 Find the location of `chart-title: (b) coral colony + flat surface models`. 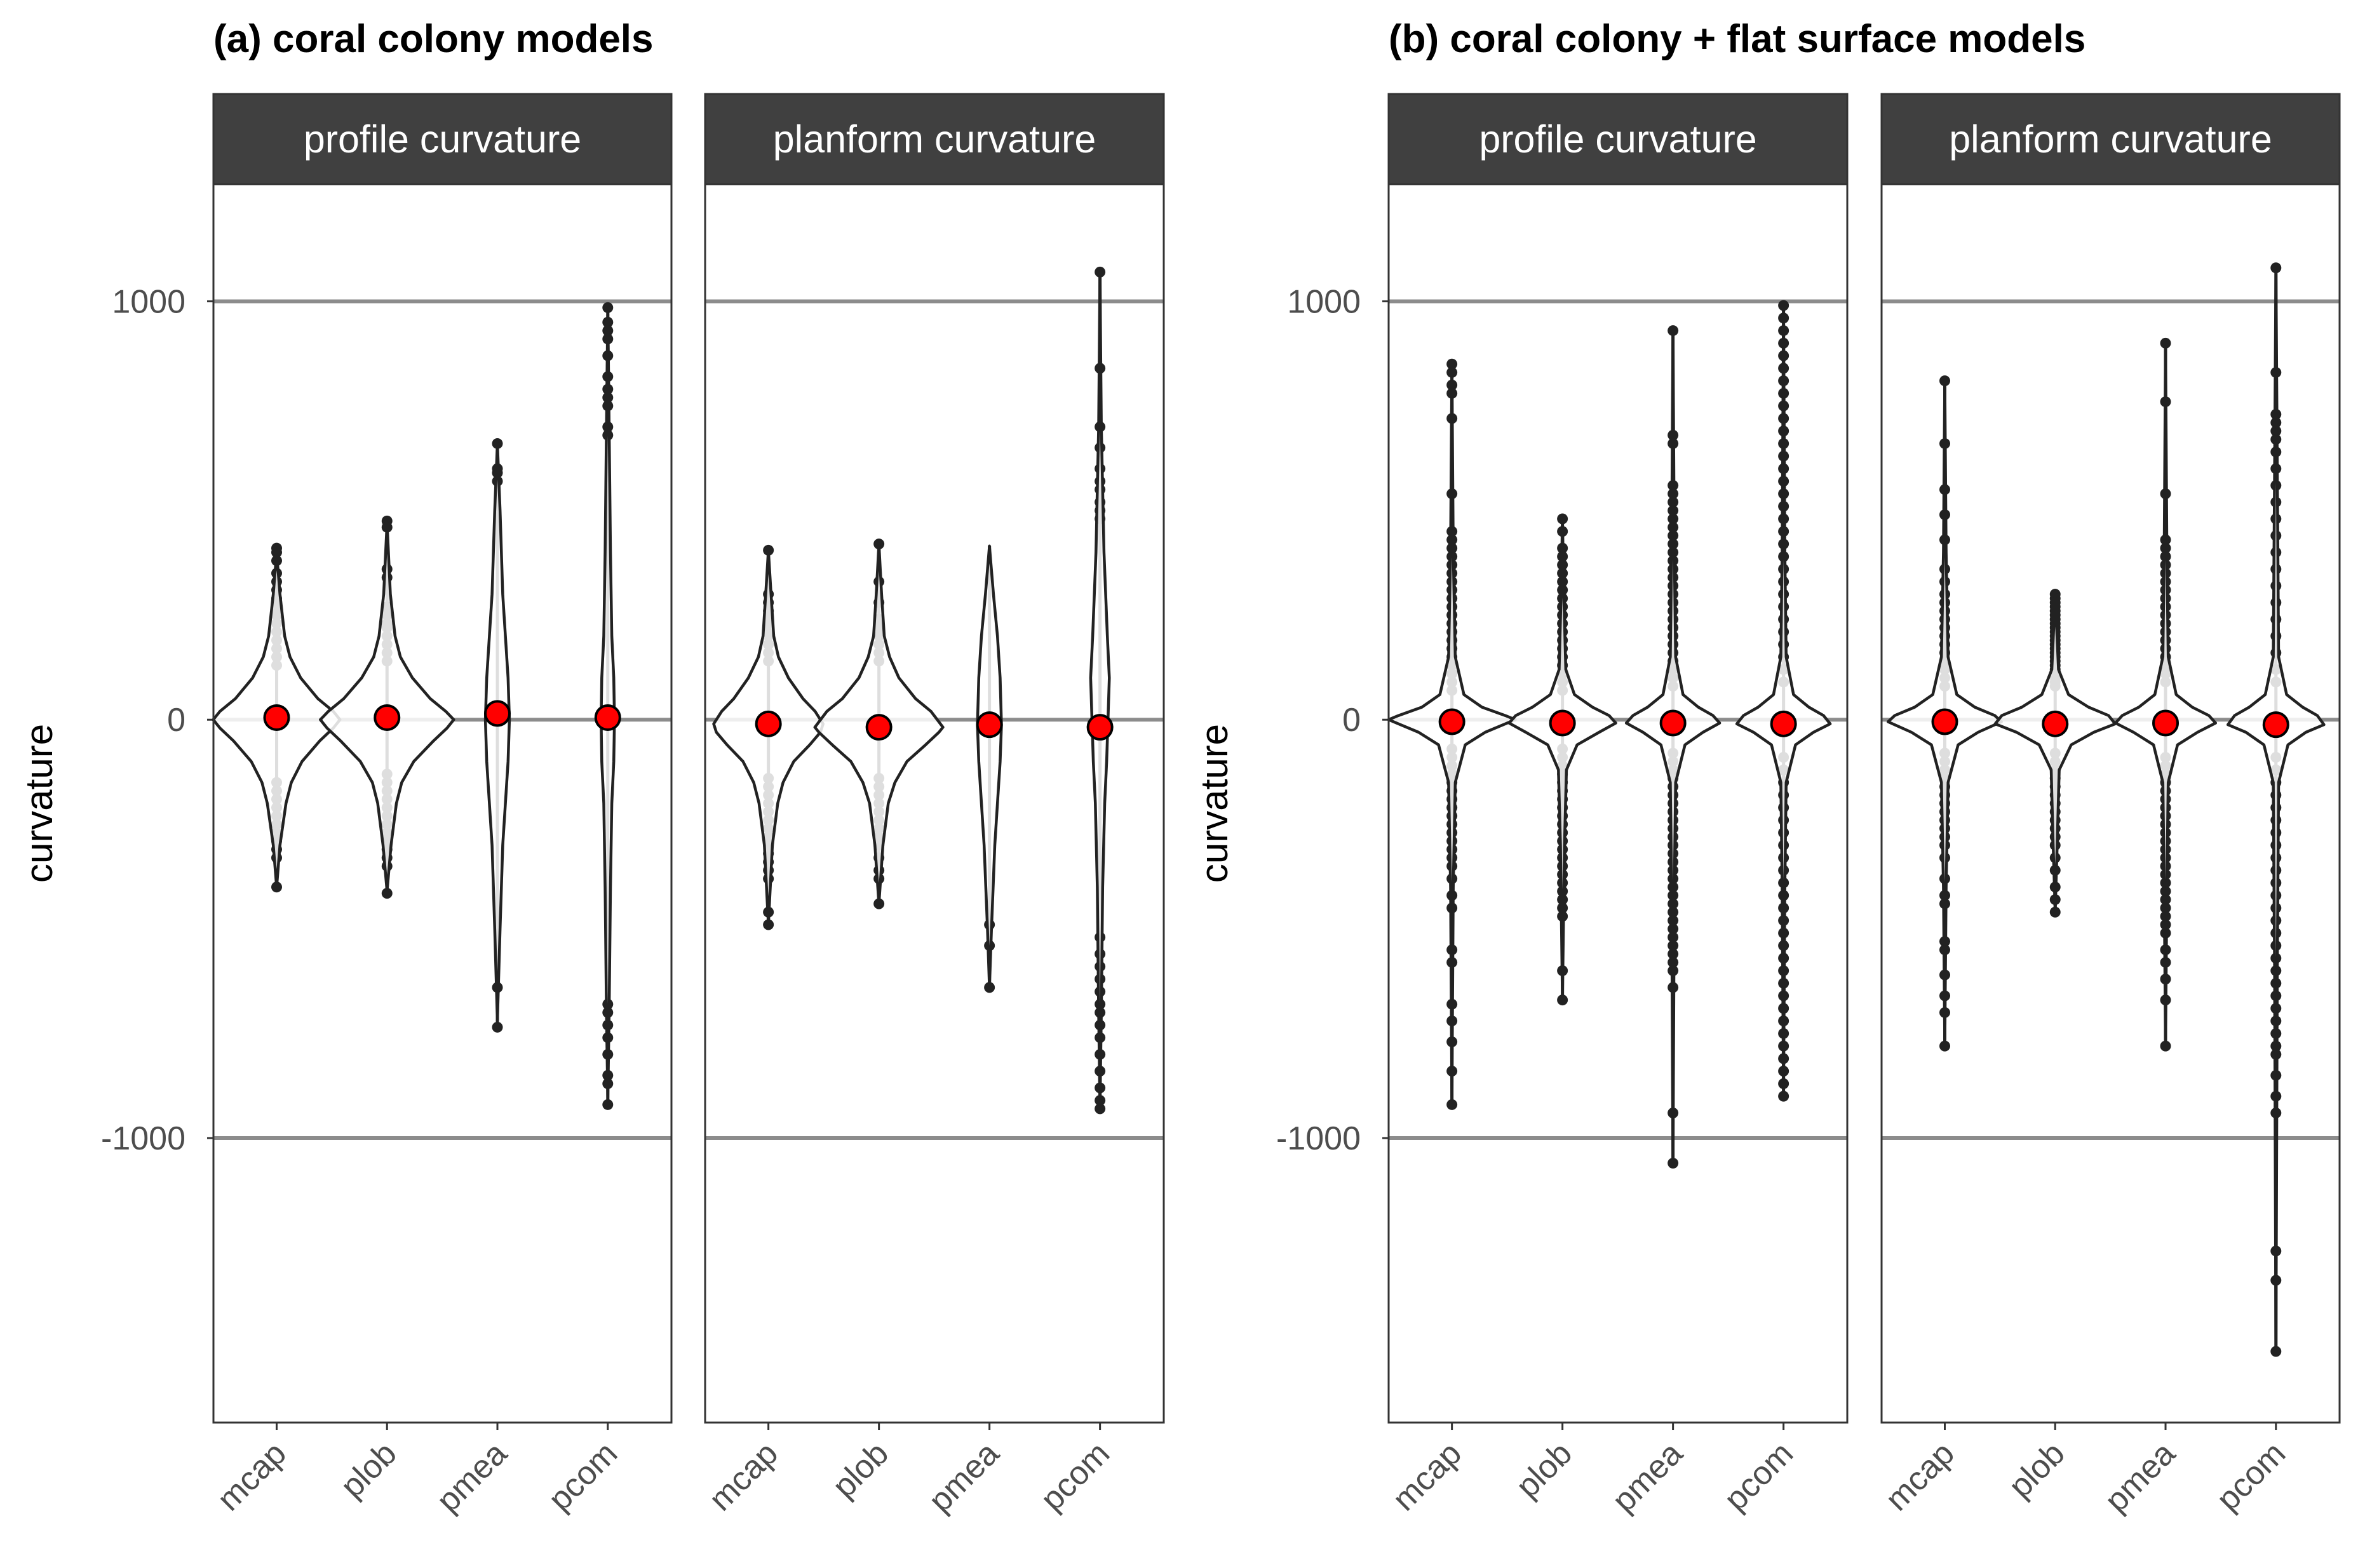

chart-title: (b) coral colony + flat surface models is located at coordinates (1737, 39).